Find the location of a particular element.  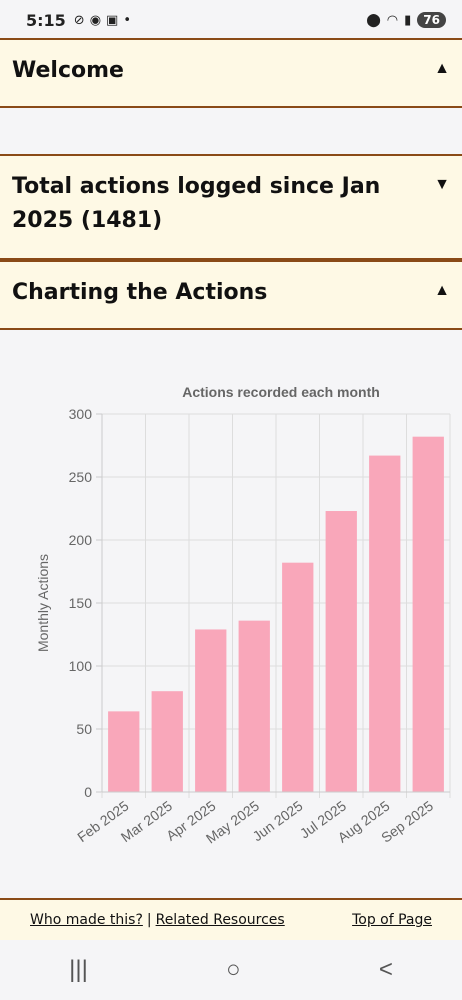

bar-apr-2025 is located at coordinates (211, 710).